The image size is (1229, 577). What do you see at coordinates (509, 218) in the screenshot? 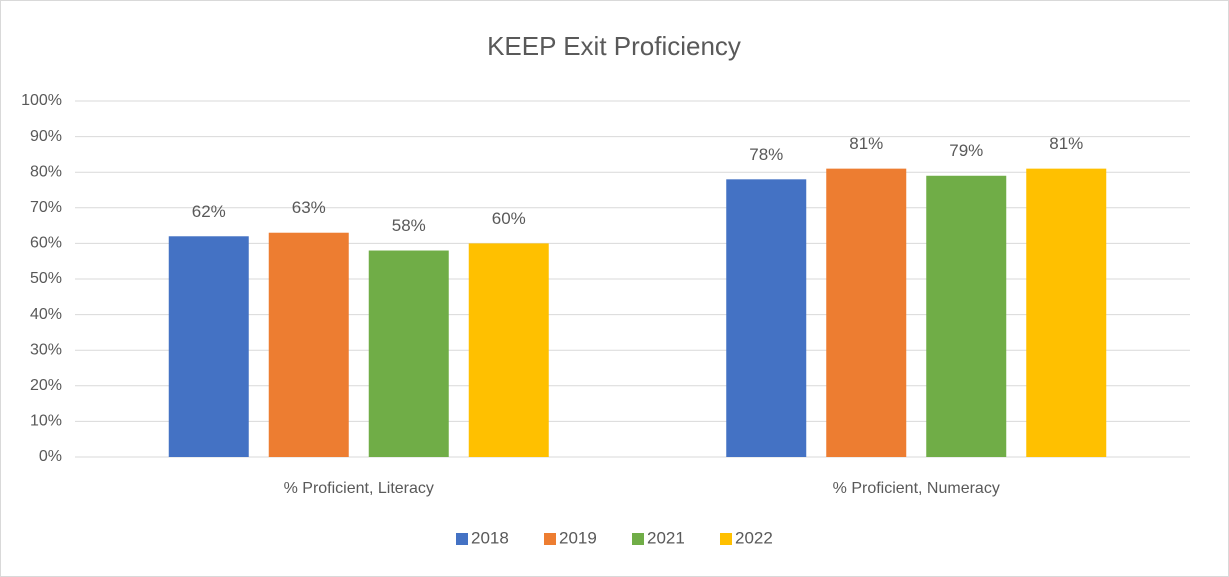
I see `data-label: 60%` at bounding box center [509, 218].